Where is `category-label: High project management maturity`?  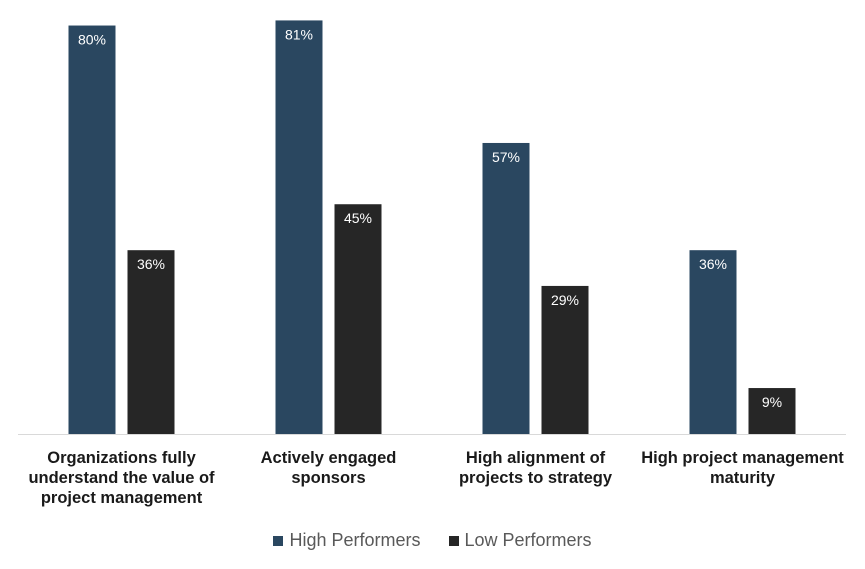 category-label: High project management maturity is located at coordinates (742, 468).